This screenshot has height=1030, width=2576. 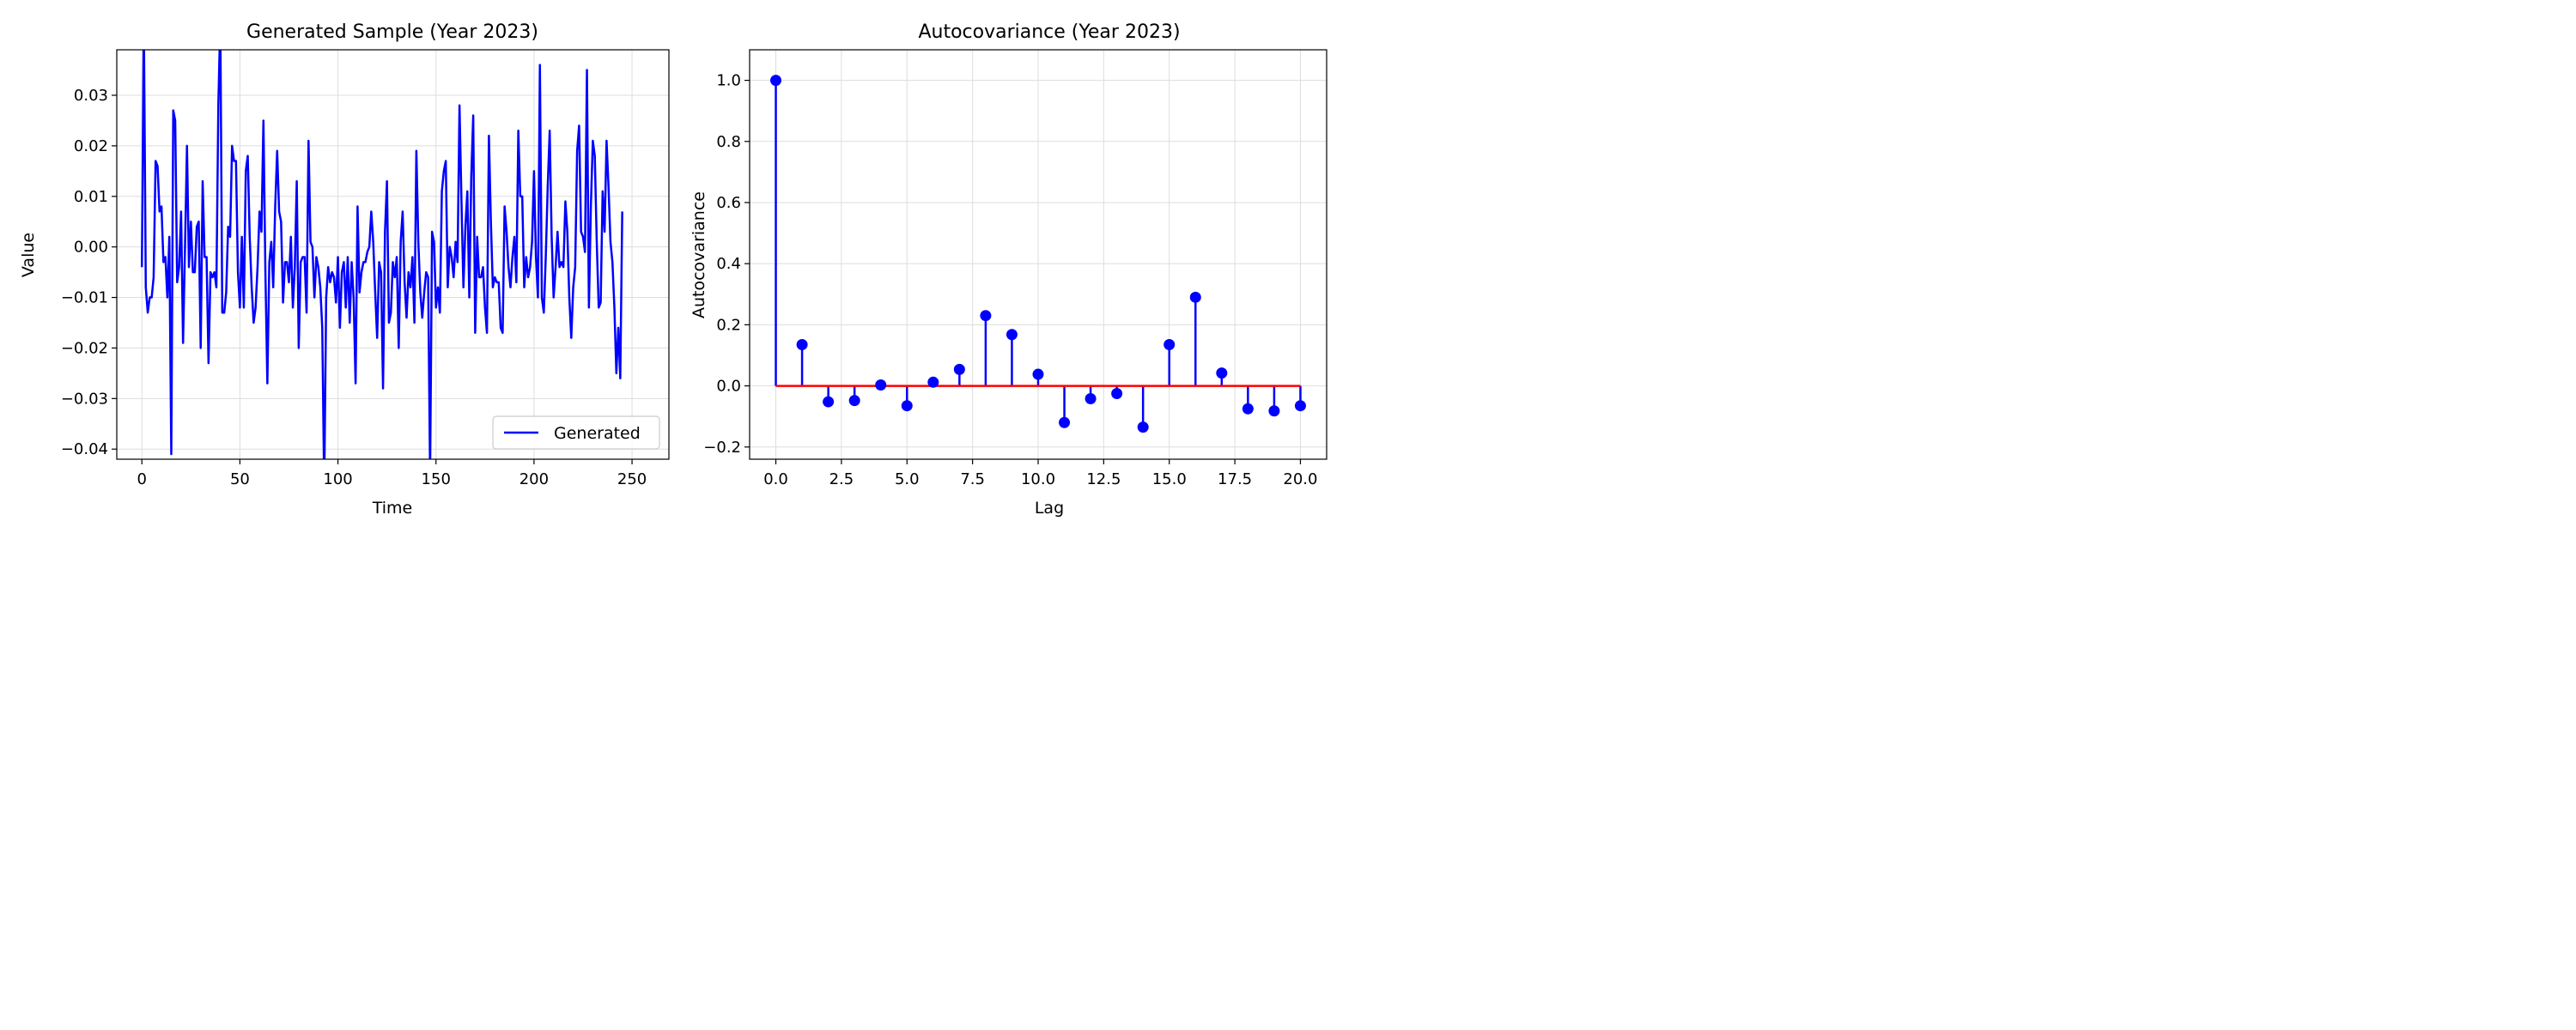 What do you see at coordinates (436, 479) in the screenshot?
I see `left-x-tick-label: 150` at bounding box center [436, 479].